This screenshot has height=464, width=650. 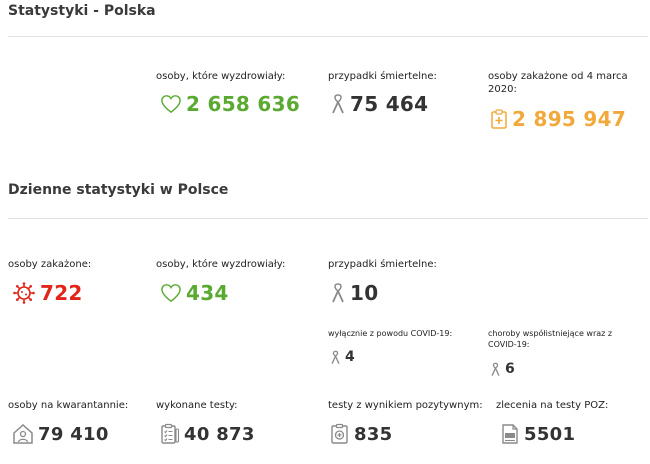 I want to click on daily-deaths-label: przypadki śmiertelne:, so click(x=382, y=264).